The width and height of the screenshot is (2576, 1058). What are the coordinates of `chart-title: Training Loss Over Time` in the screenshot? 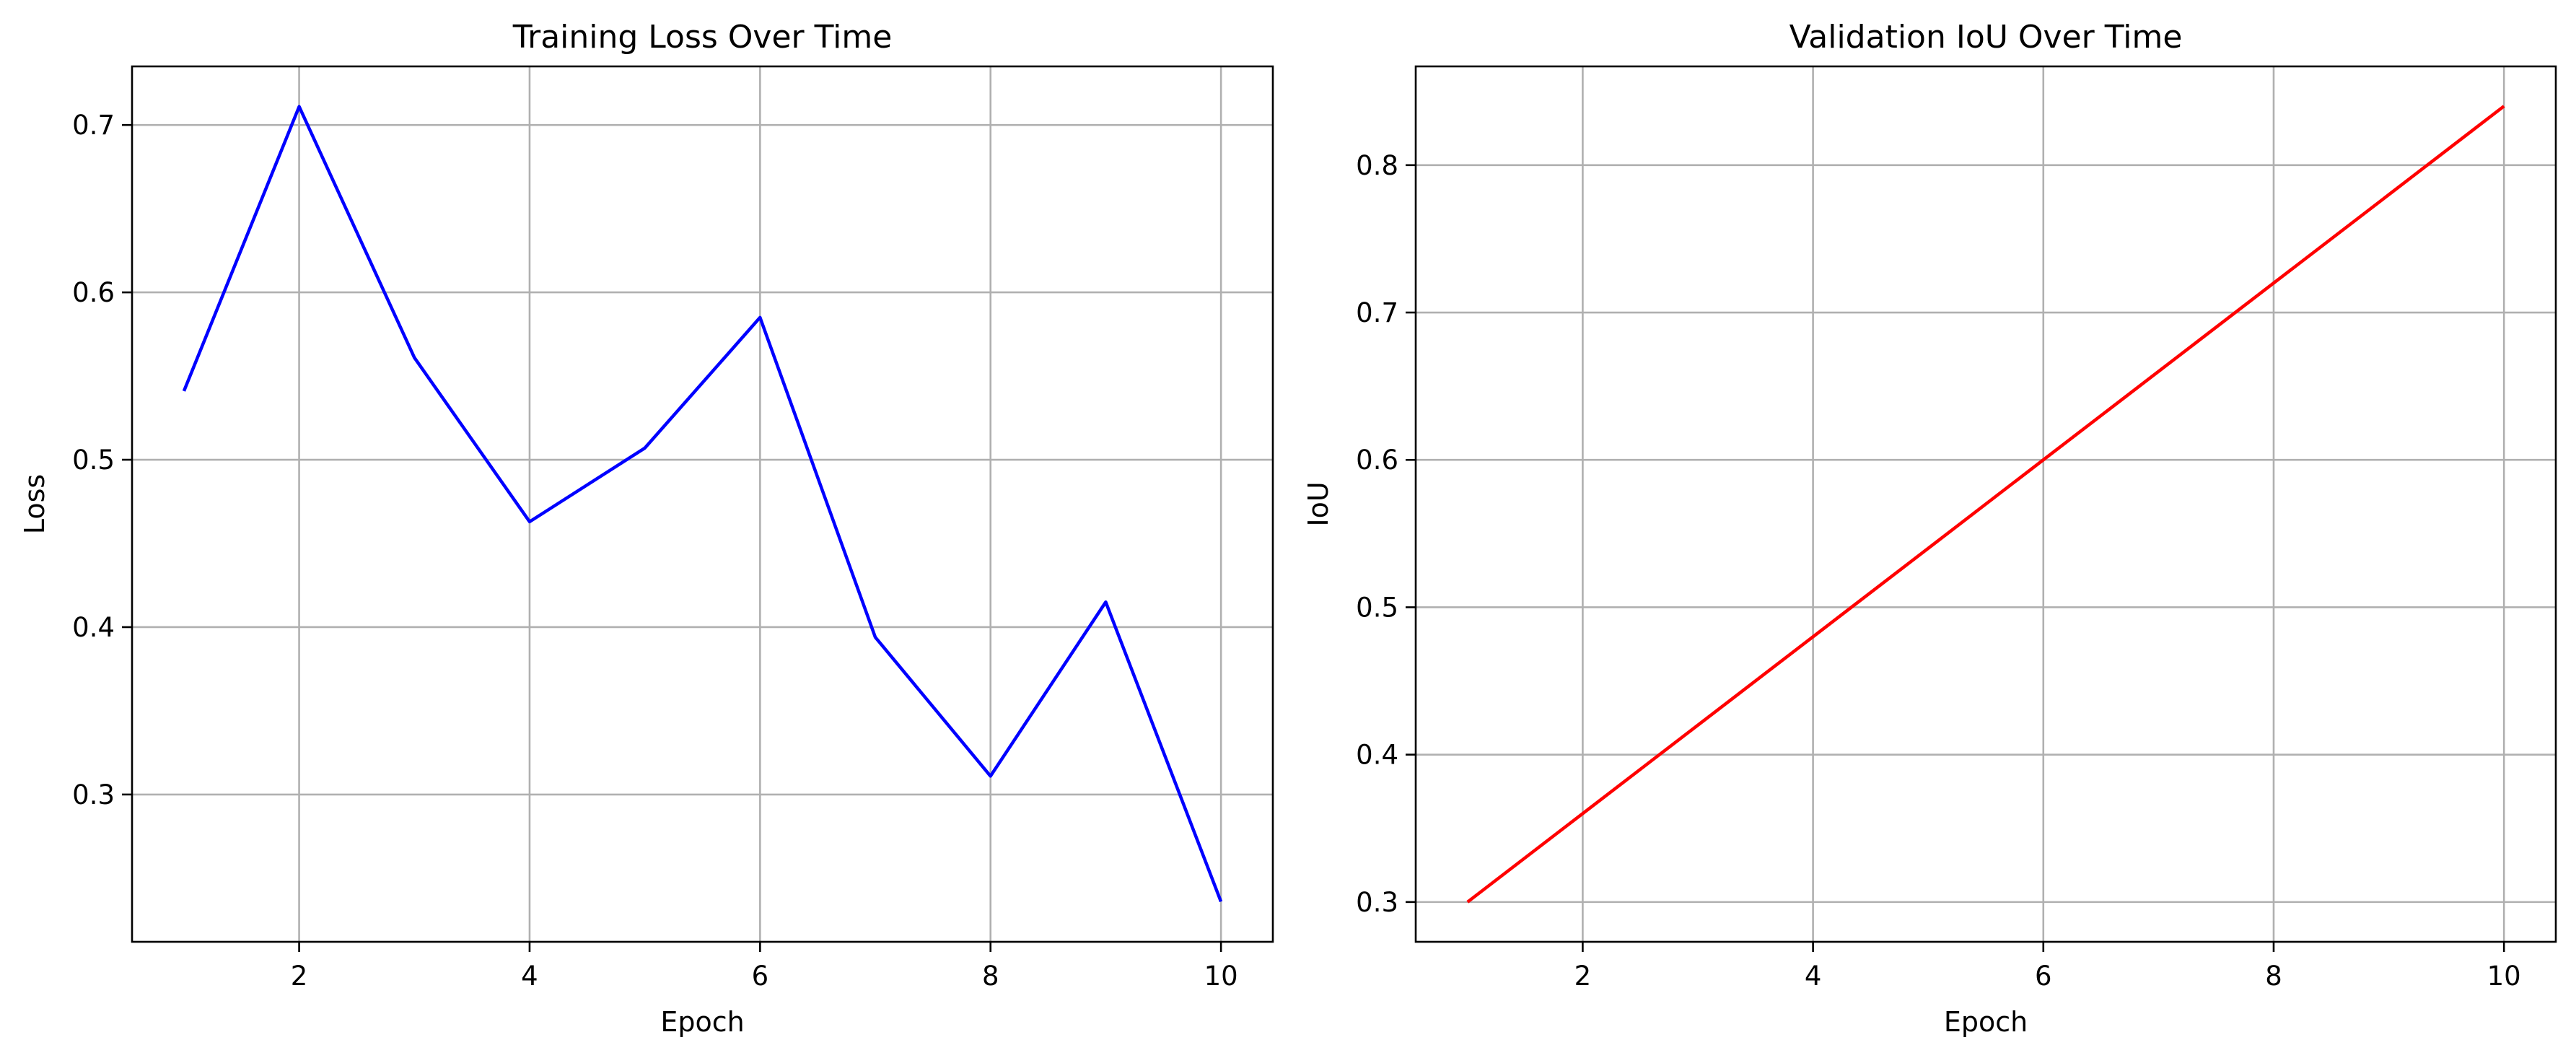 It's located at (702, 37).